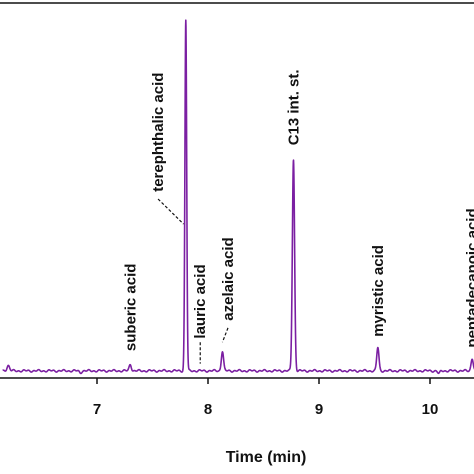 The image size is (474, 474). I want to click on peak-label: lauric acid, so click(200, 301).